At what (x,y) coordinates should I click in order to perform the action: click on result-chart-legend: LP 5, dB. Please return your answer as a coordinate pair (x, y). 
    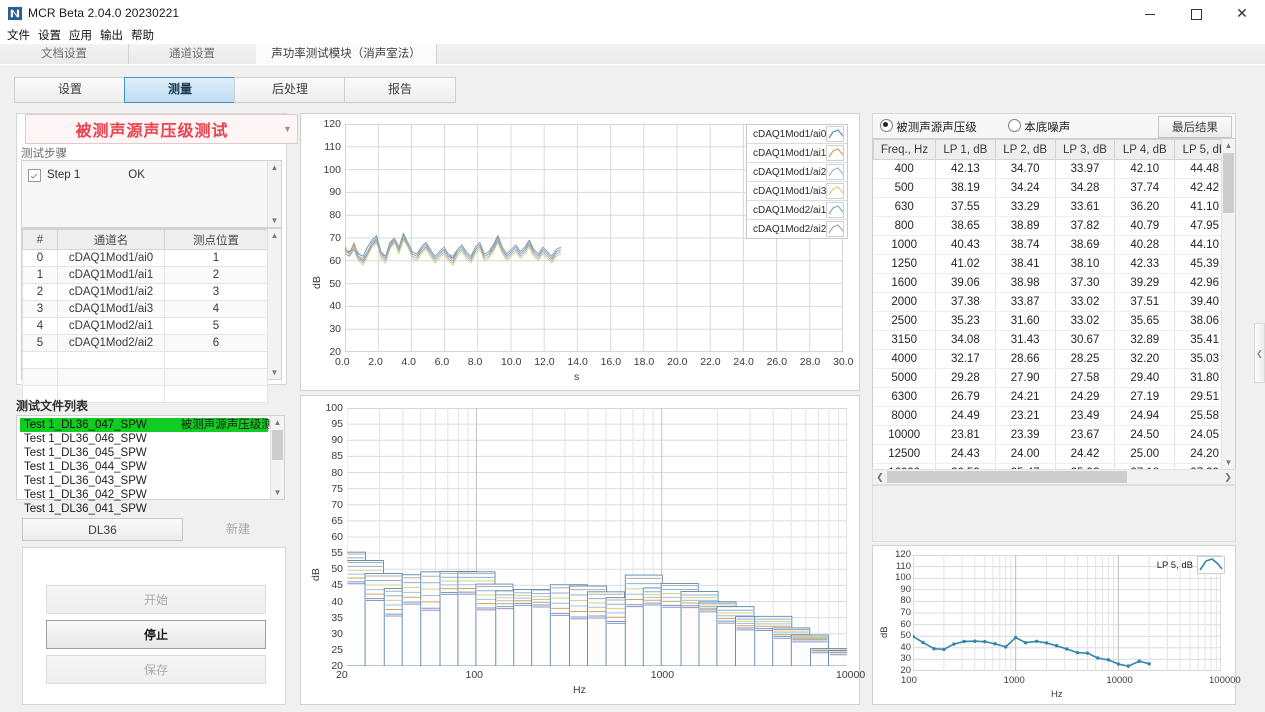
    Looking at the image, I should click on (1191, 565).